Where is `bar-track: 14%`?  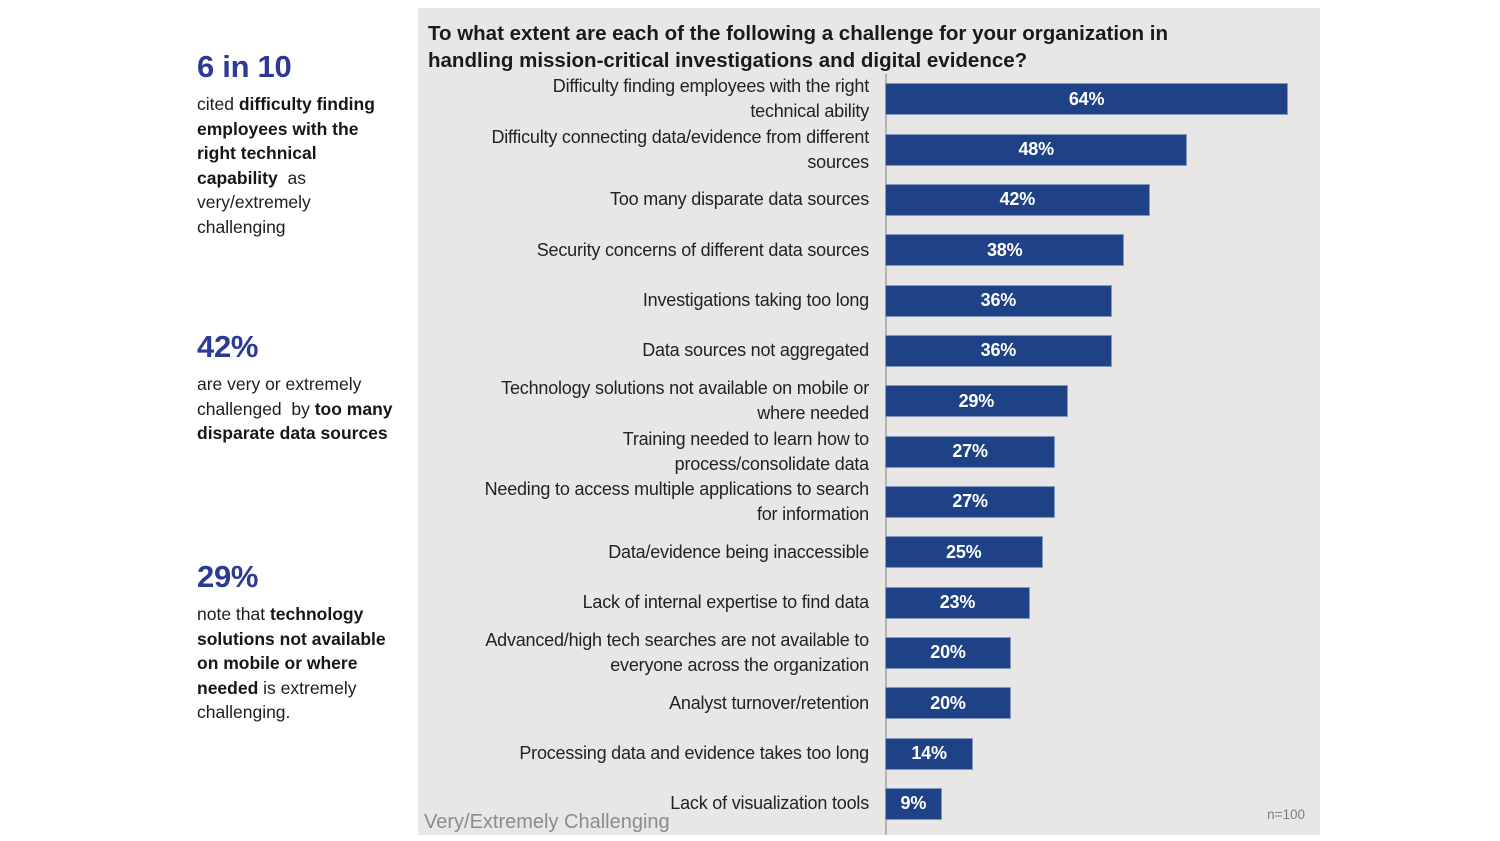
bar-track: 14% is located at coordinates (1102, 753).